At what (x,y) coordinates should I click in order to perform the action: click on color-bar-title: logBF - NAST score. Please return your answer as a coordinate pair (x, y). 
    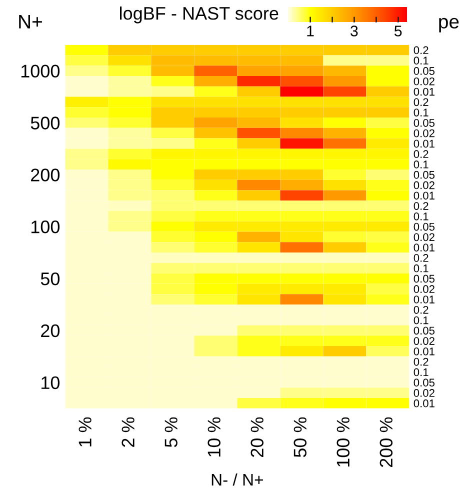
    Looking at the image, I should click on (199, 15).